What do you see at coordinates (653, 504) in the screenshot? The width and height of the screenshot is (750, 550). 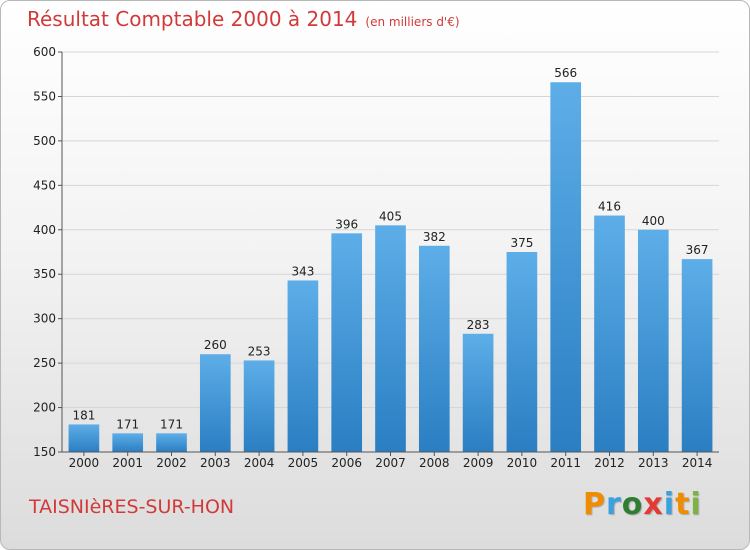 I see `logo-letter: x` at bounding box center [653, 504].